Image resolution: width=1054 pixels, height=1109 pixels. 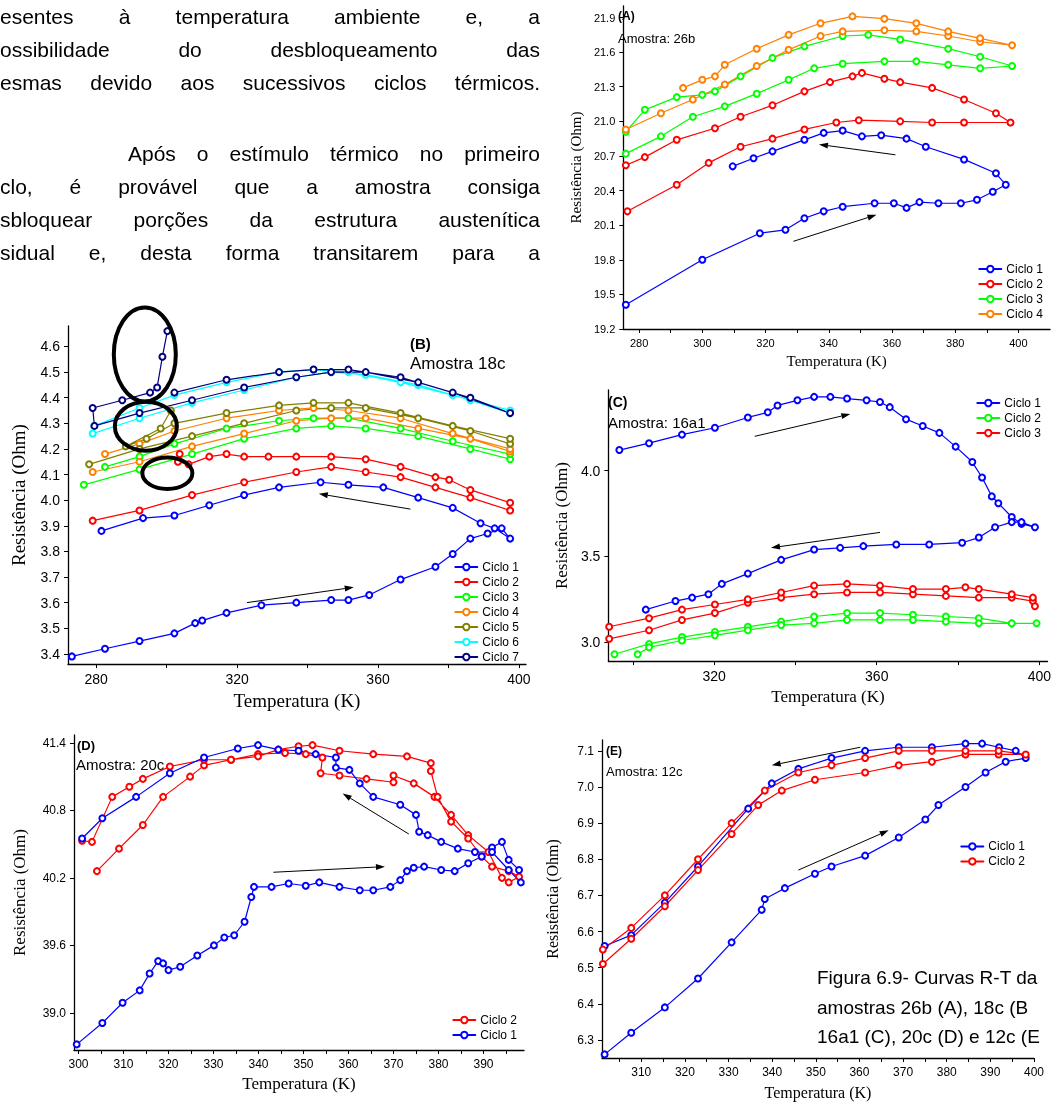 What do you see at coordinates (586, 859) in the screenshot?
I see `y-tick-label: 6.8` at bounding box center [586, 859].